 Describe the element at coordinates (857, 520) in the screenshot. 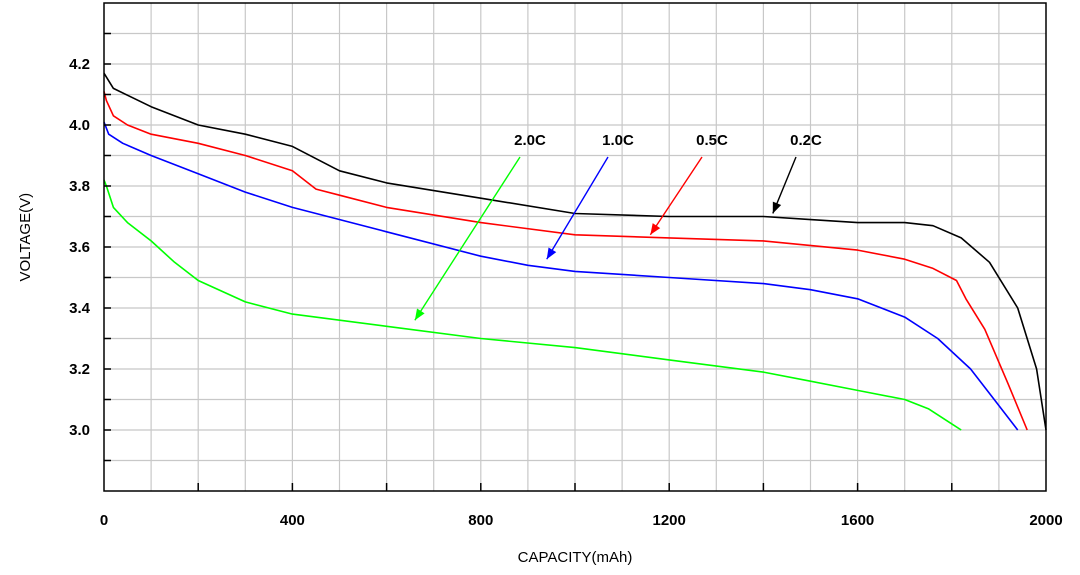

I see `x-tick-label: 1600` at that location.